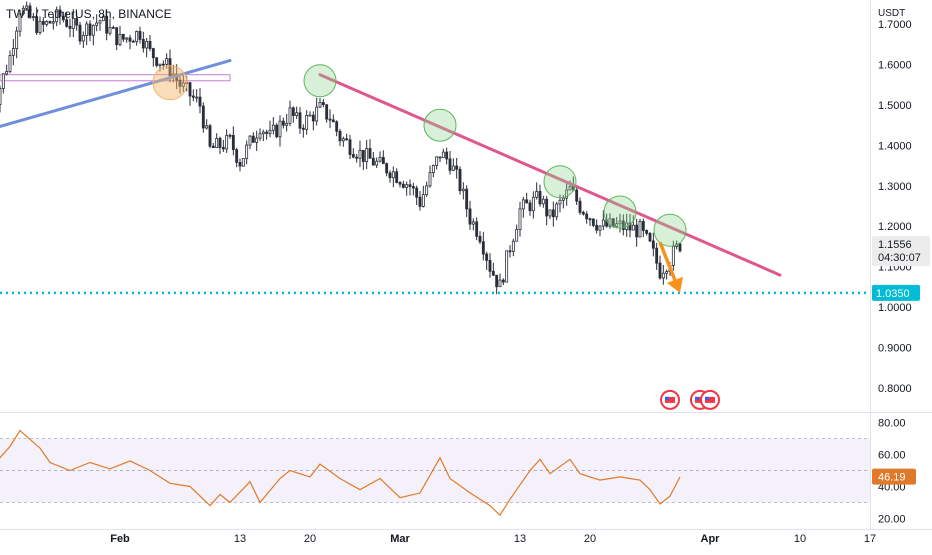  What do you see at coordinates (340, 473) in the screenshot?
I see `rsi-line` at bounding box center [340, 473].